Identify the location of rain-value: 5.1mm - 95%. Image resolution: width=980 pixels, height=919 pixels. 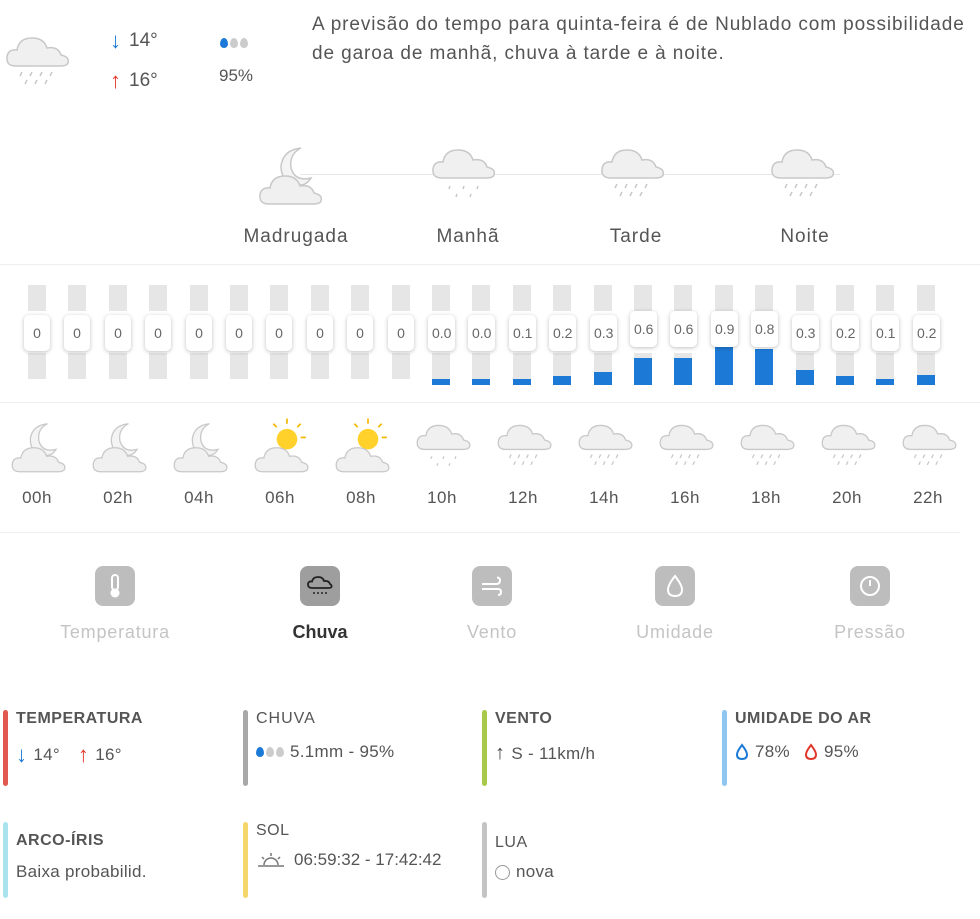
(342, 751).